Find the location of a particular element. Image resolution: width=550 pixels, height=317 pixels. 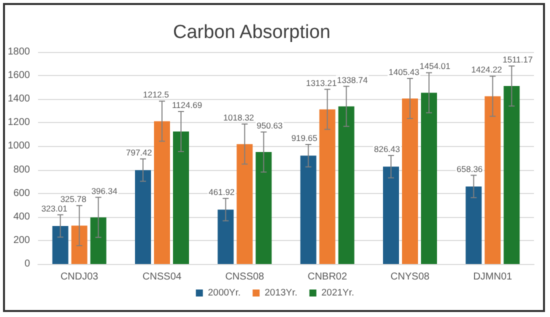

x-tick-label: CNDJ03 is located at coordinates (79, 277).